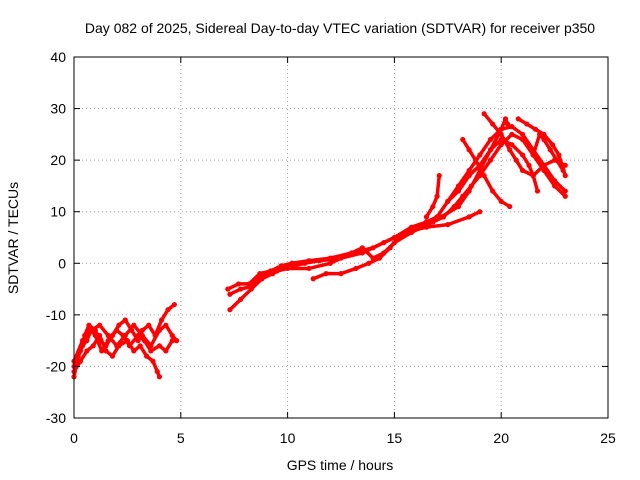 The height and width of the screenshot is (480, 640). I want to click on x-tick-label: 25, so click(608, 438).